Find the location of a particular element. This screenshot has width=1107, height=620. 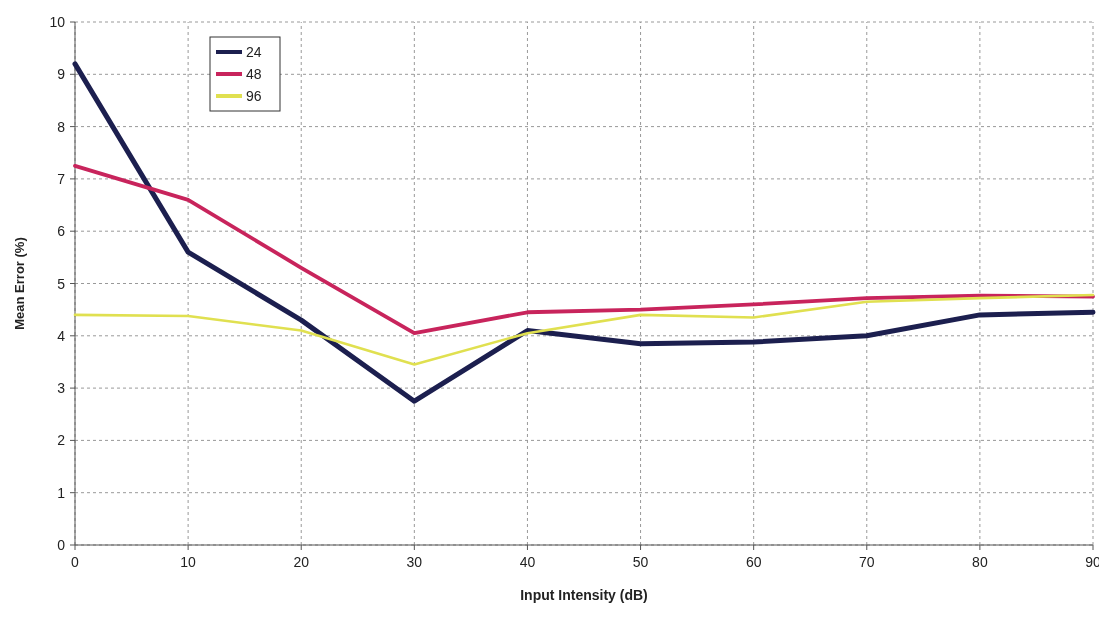

y-tick-label: 10 is located at coordinates (57, 22).